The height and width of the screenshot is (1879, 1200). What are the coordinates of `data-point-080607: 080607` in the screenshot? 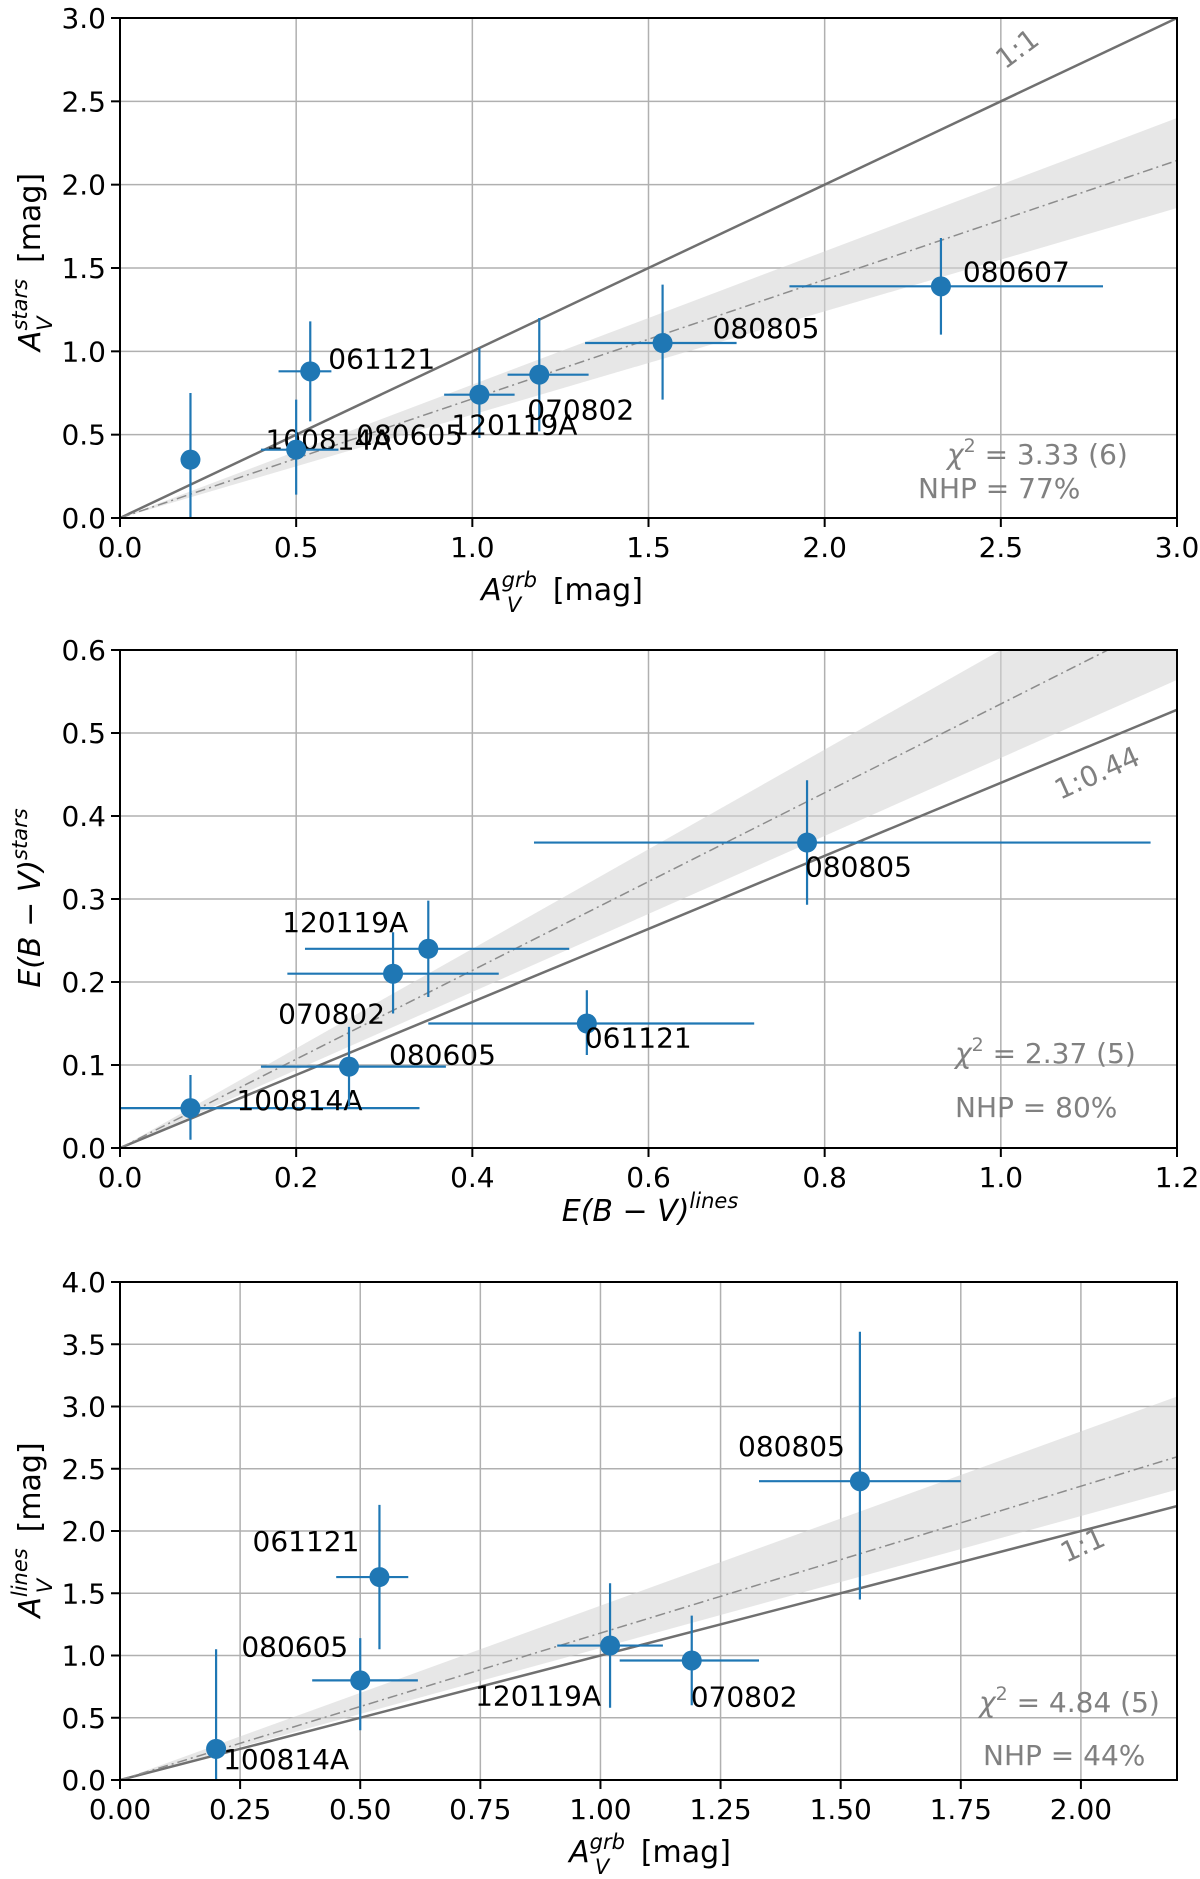 It's located at (946, 286).